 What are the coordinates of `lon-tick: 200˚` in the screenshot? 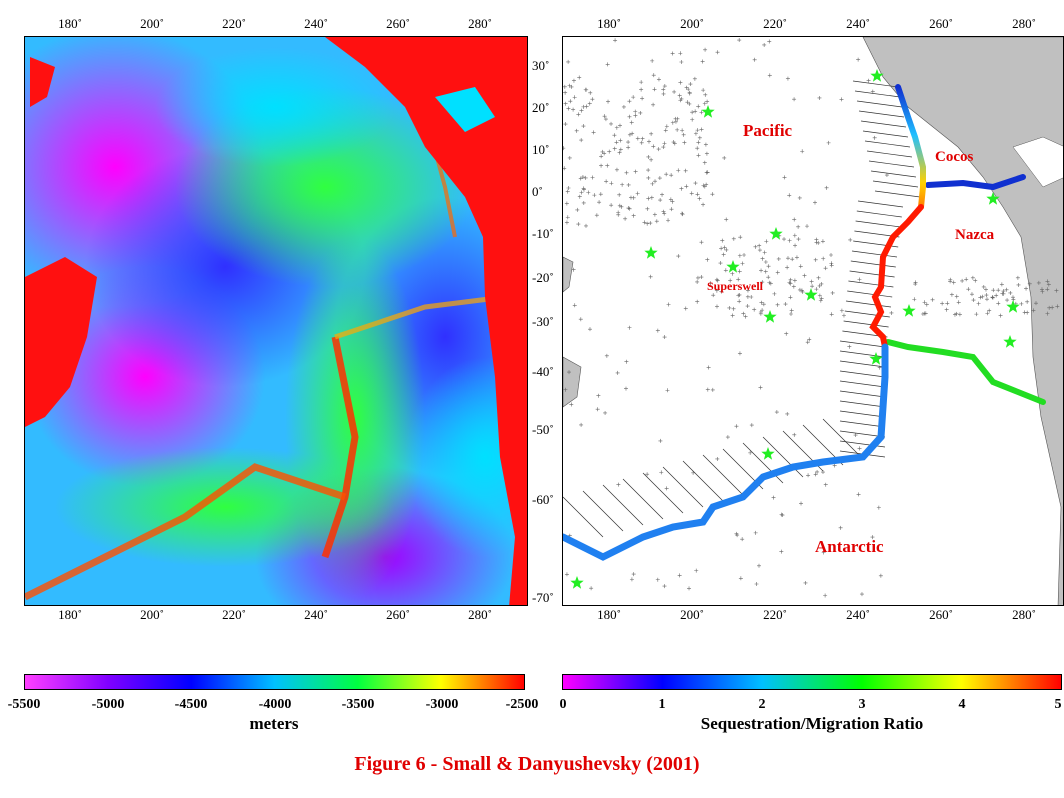 It's located at (152, 614).